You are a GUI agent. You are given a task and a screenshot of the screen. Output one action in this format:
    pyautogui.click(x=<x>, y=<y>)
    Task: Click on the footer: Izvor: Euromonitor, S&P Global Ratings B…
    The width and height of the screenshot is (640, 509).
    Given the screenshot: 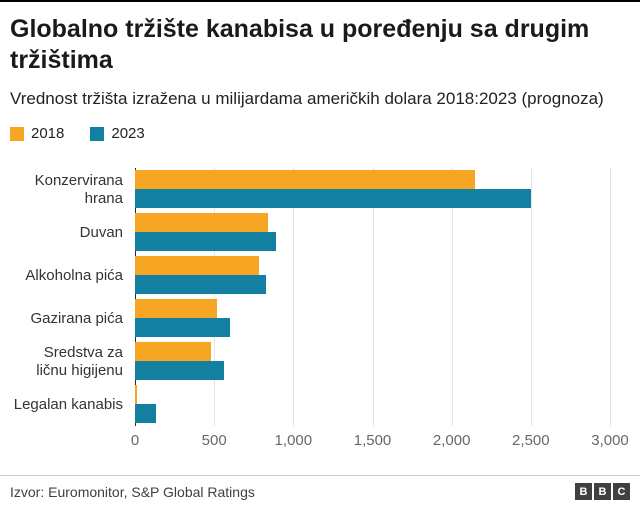 What is the action you would take?
    pyautogui.click(x=320, y=492)
    